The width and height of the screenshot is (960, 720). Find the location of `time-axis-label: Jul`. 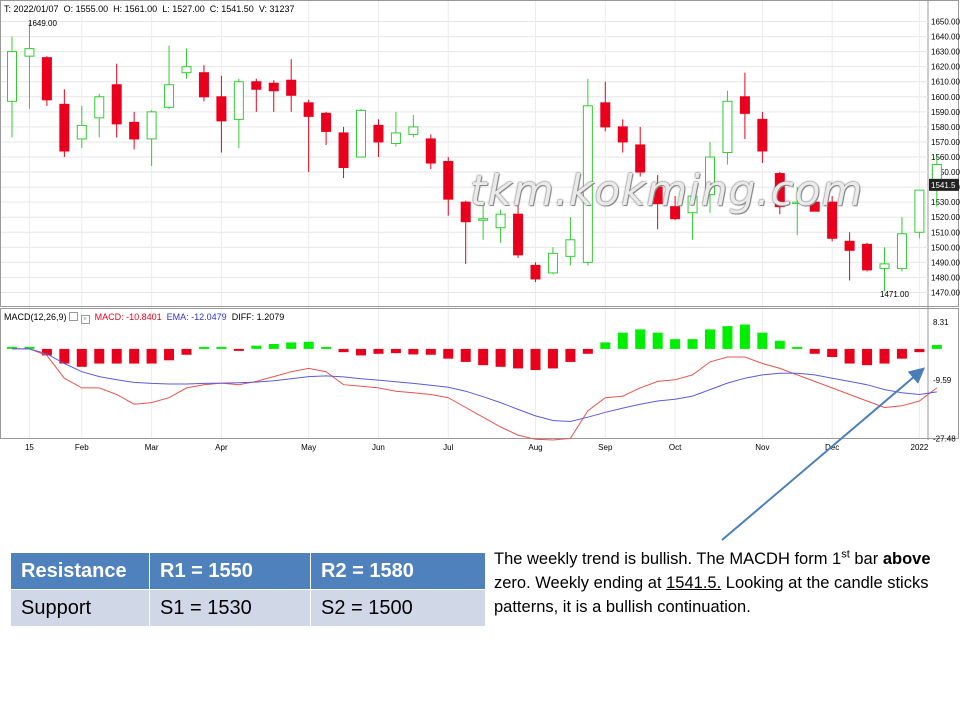

time-axis-label: Jul is located at coordinates (448, 447).